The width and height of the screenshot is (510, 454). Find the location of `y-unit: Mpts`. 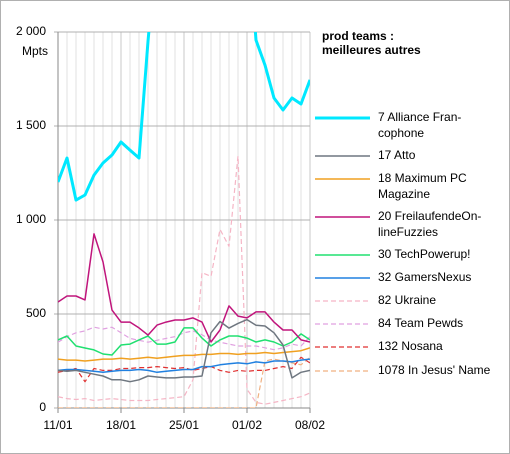

y-unit: Mpts is located at coordinates (35, 51).